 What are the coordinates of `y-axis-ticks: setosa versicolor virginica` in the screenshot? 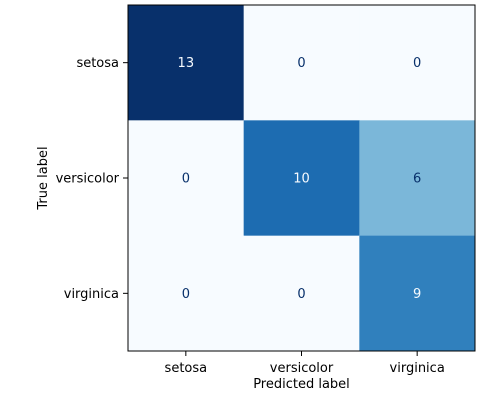 It's located at (92, 179).